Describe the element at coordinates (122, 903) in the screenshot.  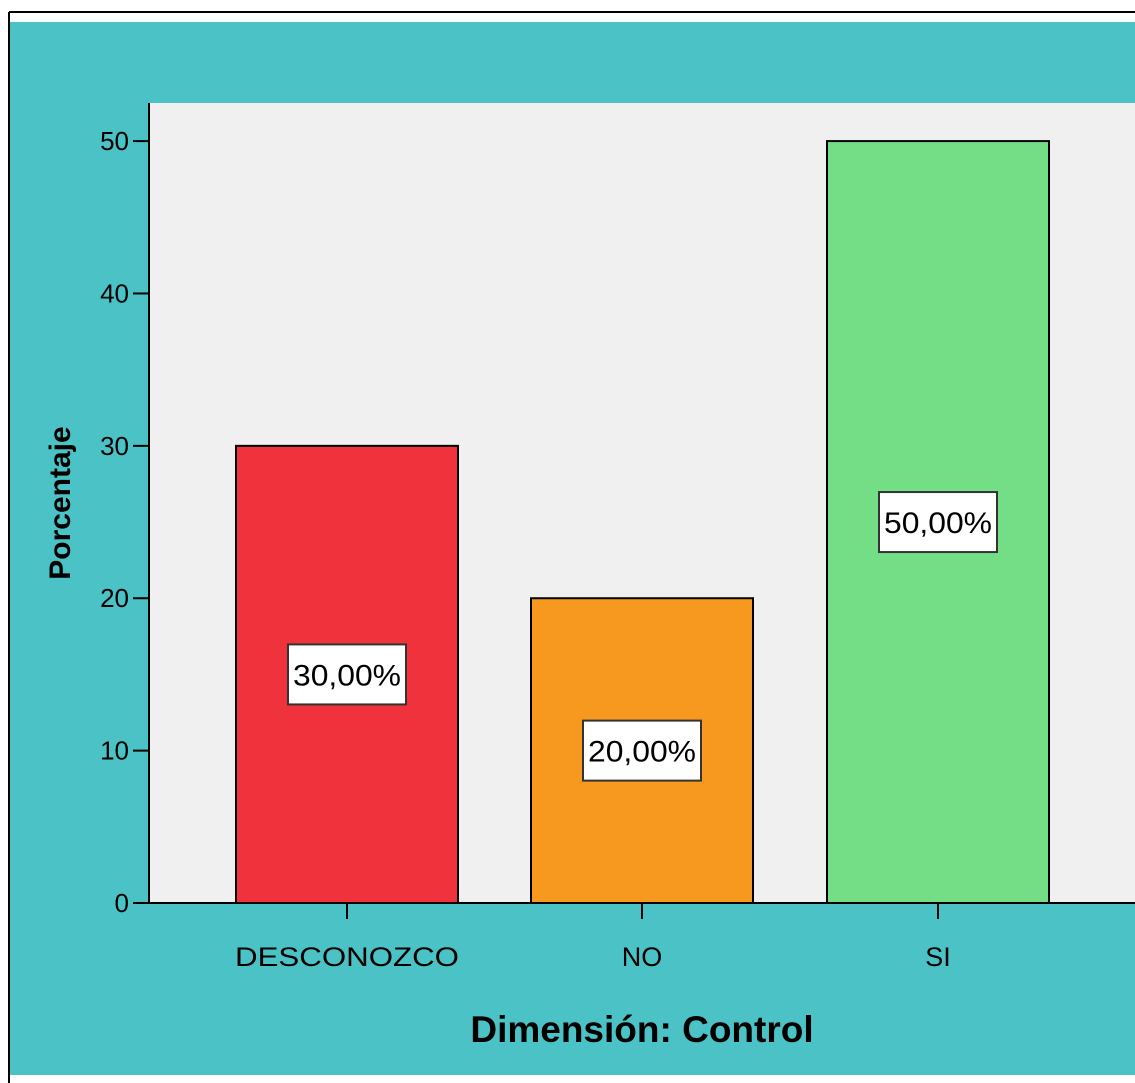
I see `y-tick-label-0: 0` at that location.